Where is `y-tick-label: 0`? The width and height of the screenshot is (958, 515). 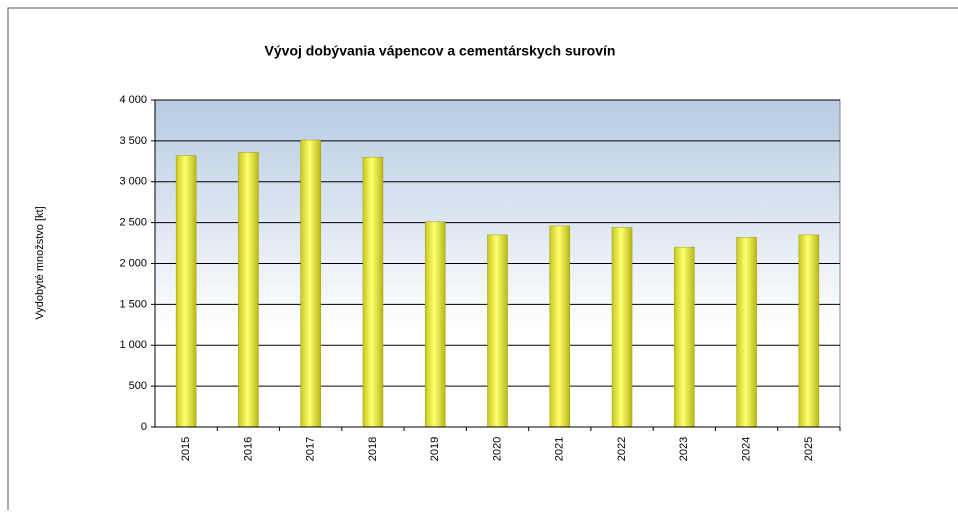
y-tick-label: 0 is located at coordinates (144, 427).